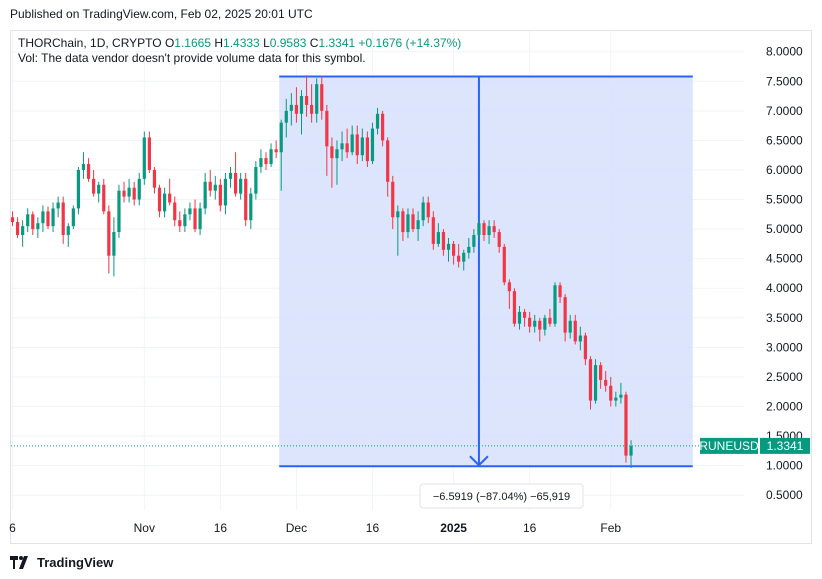 This screenshot has width=822, height=579. I want to click on footer: TradingView, so click(61, 562).